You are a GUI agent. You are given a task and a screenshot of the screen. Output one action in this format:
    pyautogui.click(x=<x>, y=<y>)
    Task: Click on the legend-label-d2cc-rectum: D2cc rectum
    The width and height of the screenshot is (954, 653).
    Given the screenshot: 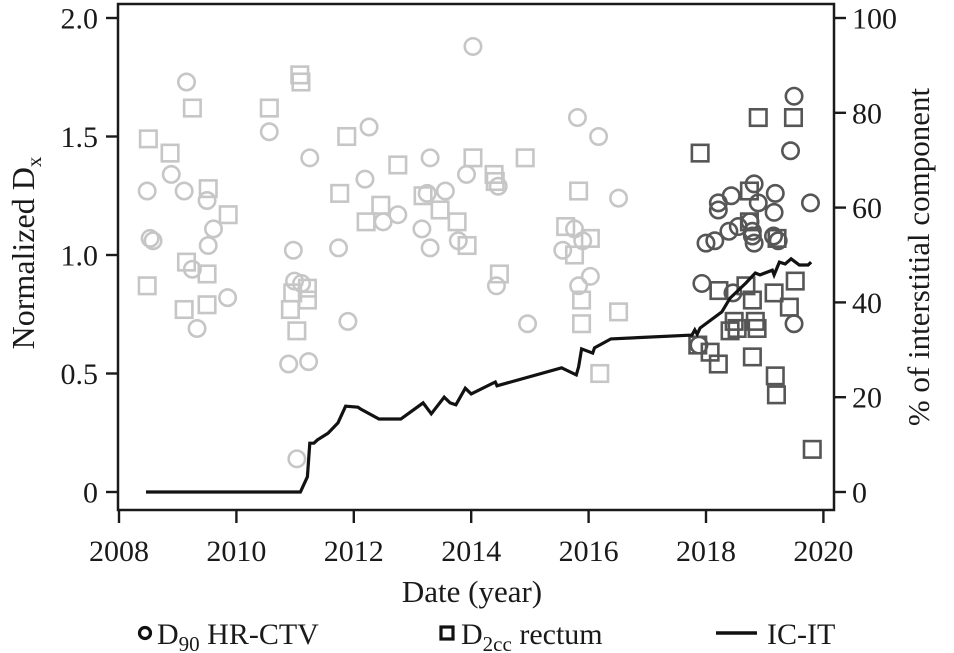 What is the action you would take?
    pyautogui.click(x=532, y=635)
    